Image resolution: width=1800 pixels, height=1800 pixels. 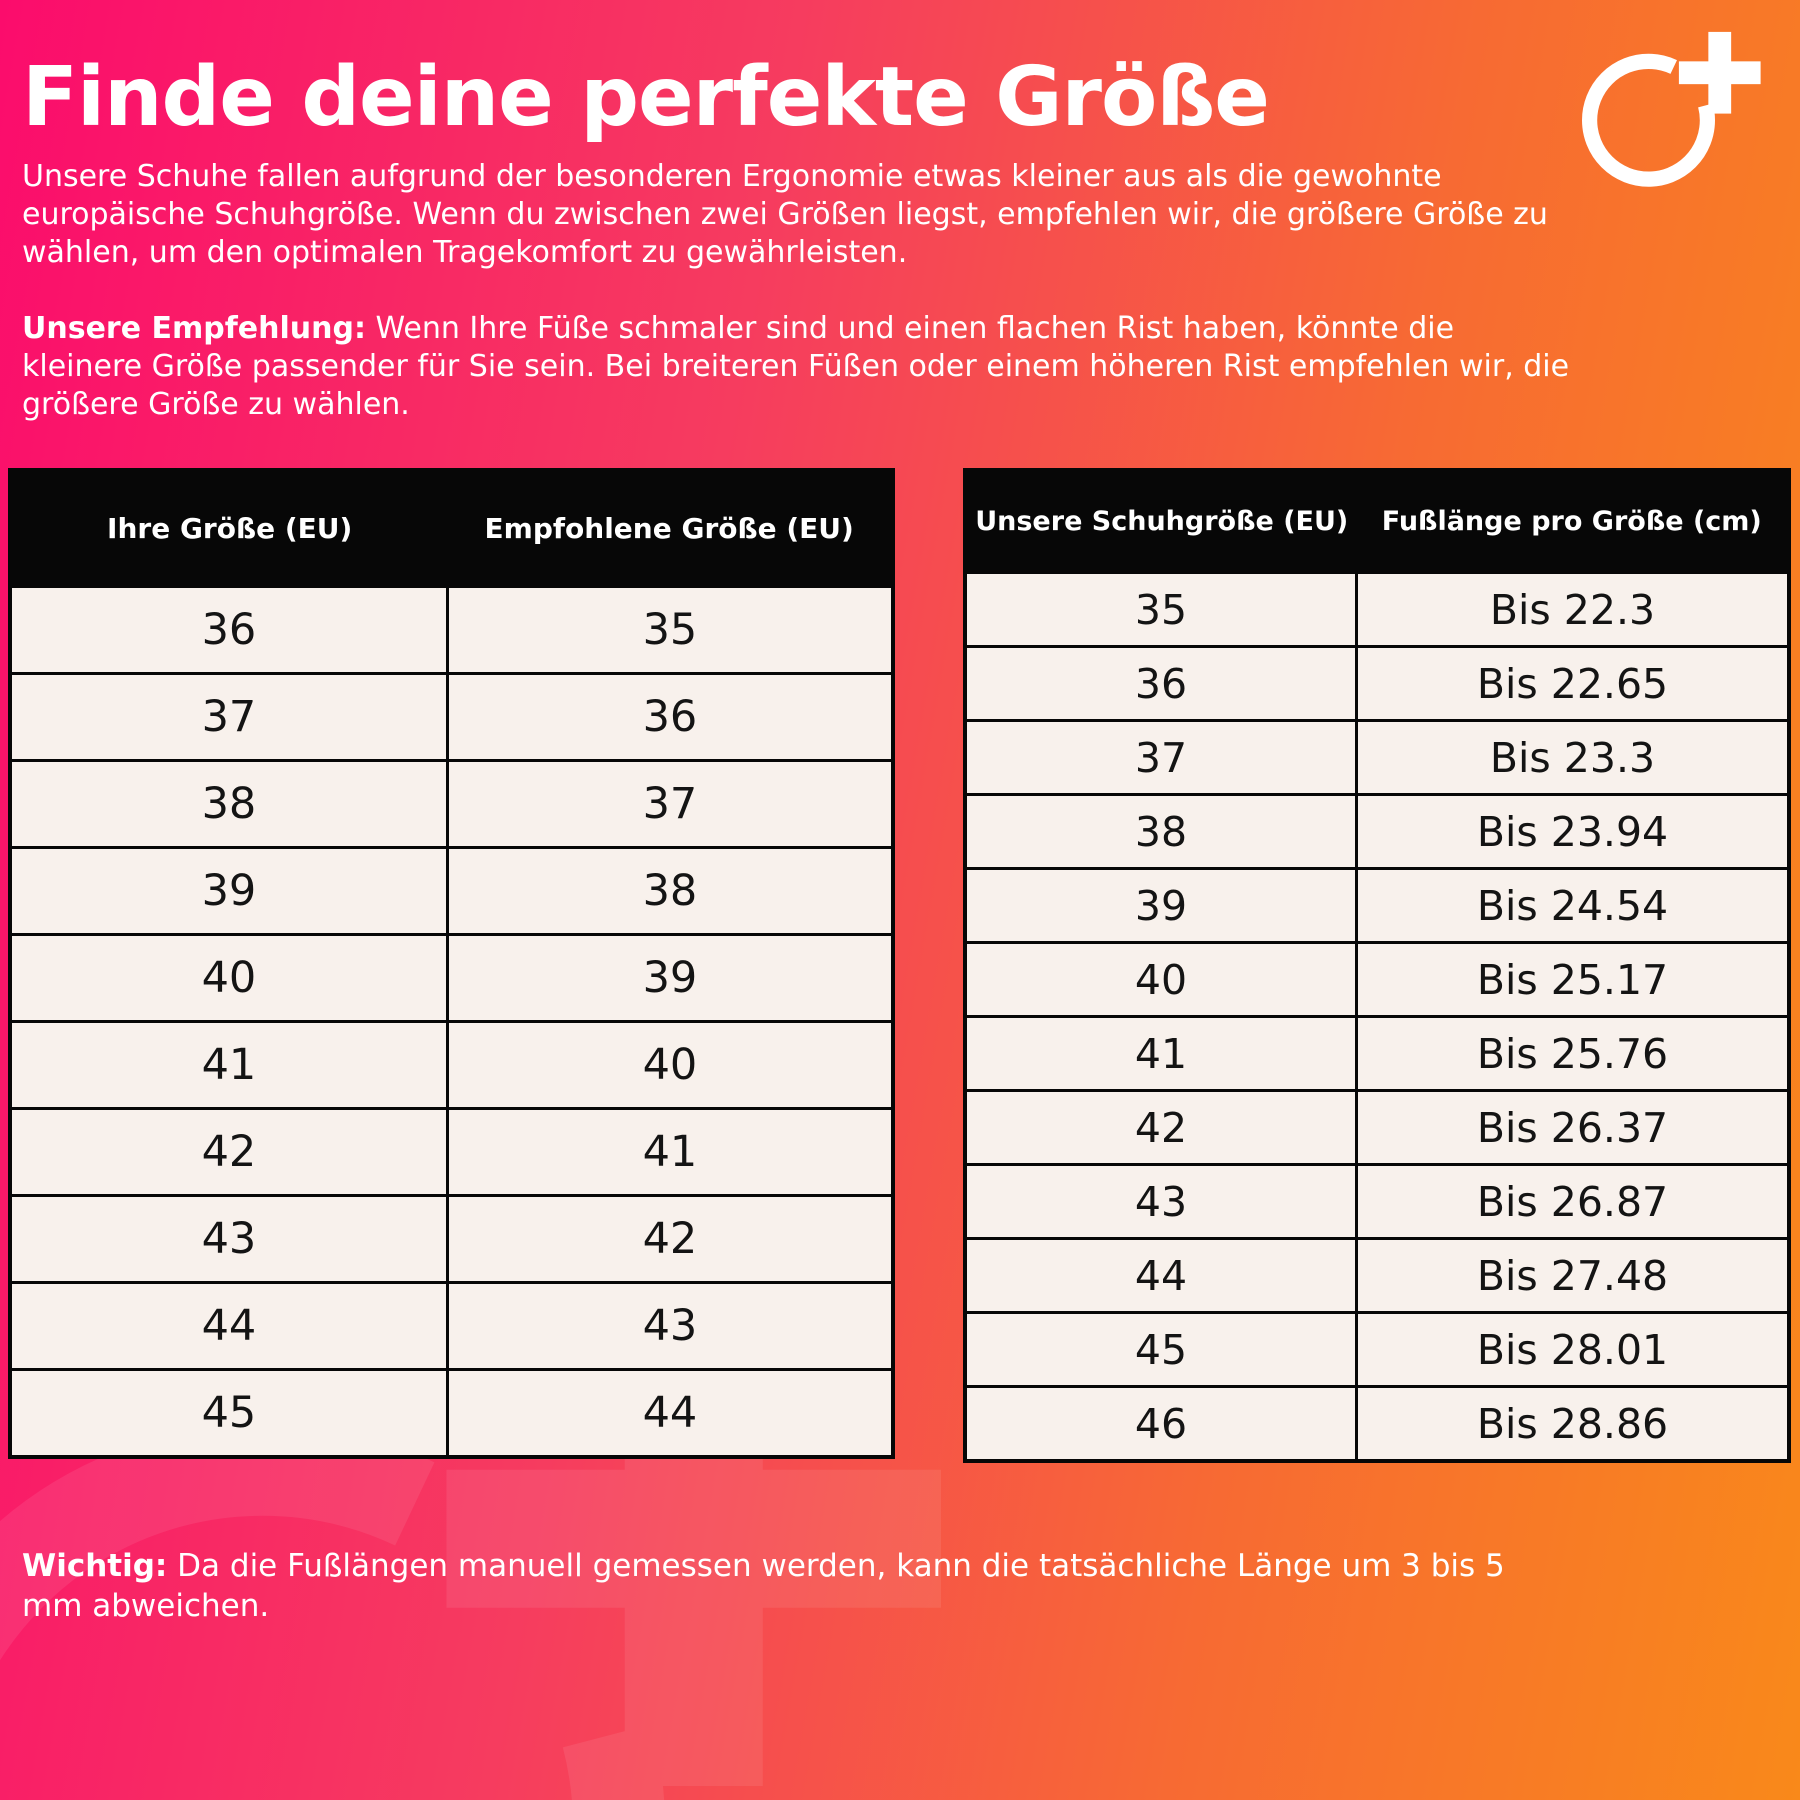 I want to click on table-row: 40 39, so click(x=451, y=978).